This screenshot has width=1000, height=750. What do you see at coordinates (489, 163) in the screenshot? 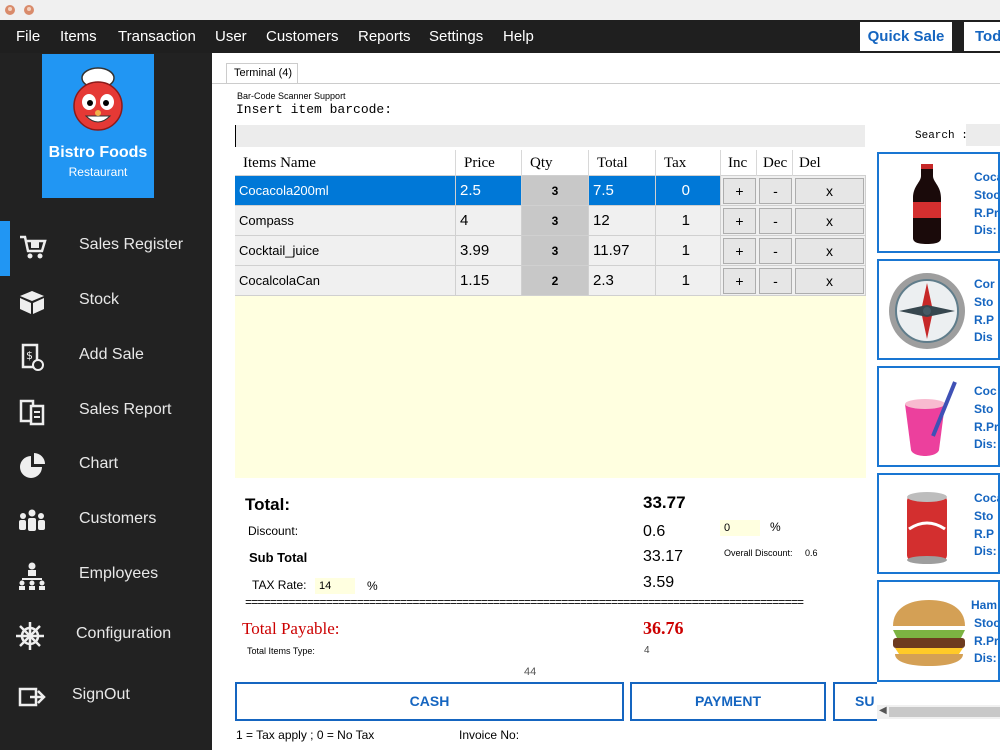
I see `column-header-price: Price` at bounding box center [489, 163].